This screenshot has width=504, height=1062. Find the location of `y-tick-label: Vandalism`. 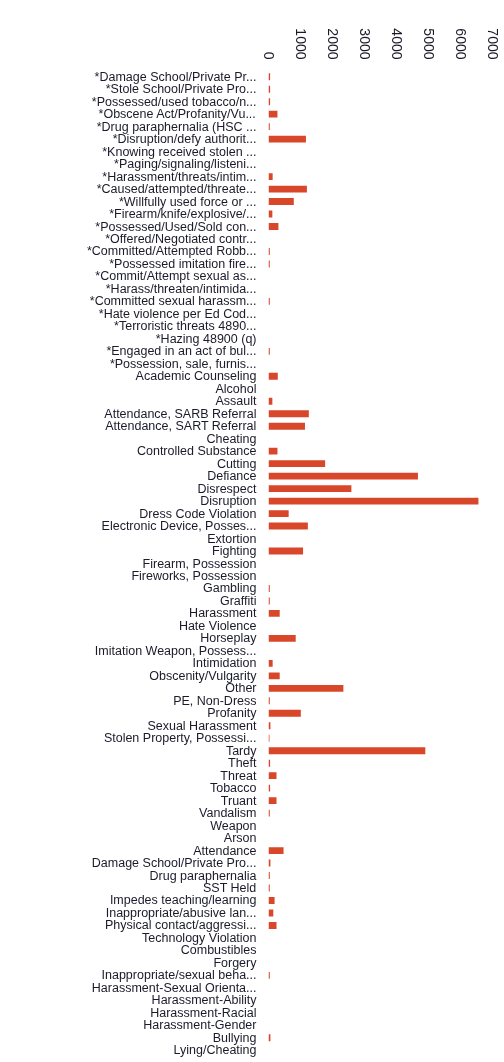

y-tick-label: Vandalism is located at coordinates (228, 813).